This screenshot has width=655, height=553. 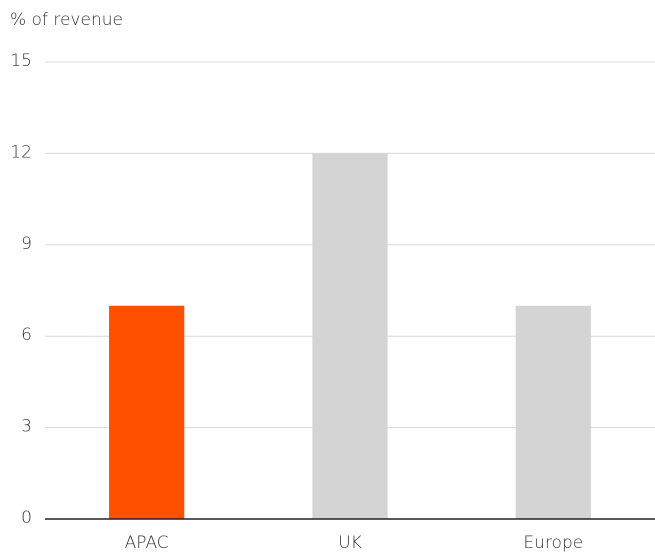 I want to click on y-tick-label: 9, so click(x=26, y=244).